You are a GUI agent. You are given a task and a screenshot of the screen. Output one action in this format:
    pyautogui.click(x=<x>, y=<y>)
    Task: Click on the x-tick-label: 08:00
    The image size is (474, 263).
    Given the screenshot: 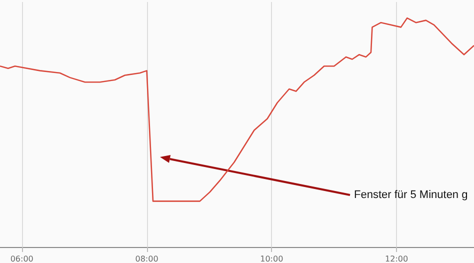 What is the action you would take?
    pyautogui.click(x=146, y=258)
    